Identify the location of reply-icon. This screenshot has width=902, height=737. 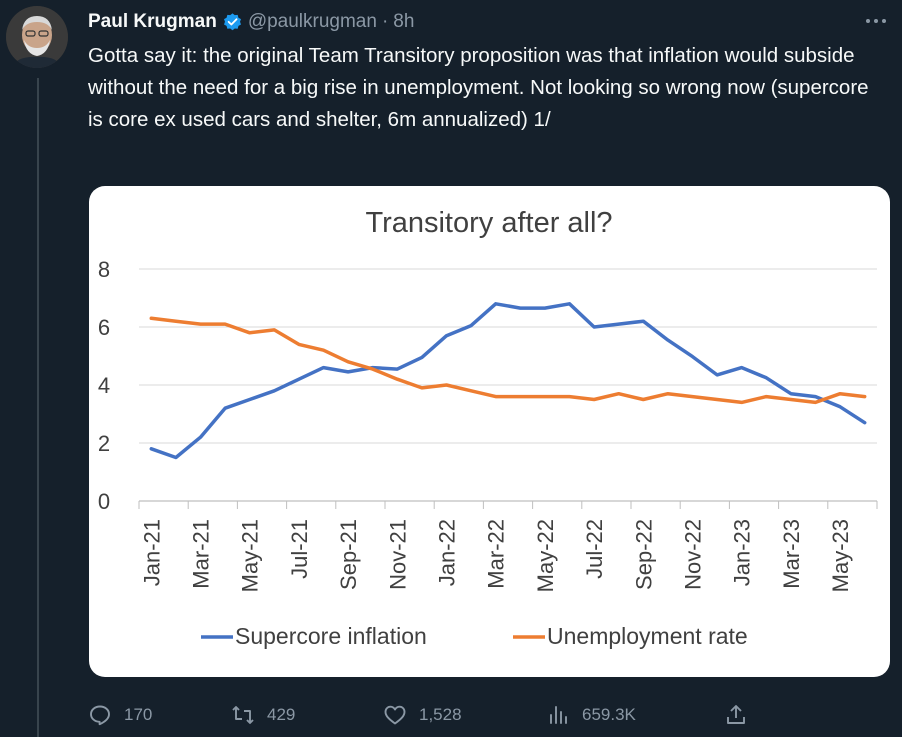
(100, 715).